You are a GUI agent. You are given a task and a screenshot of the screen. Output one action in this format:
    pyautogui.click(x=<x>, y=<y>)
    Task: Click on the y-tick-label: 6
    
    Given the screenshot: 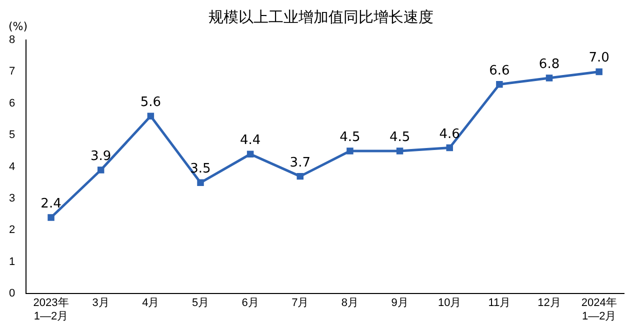 What is the action you would take?
    pyautogui.click(x=12, y=103)
    